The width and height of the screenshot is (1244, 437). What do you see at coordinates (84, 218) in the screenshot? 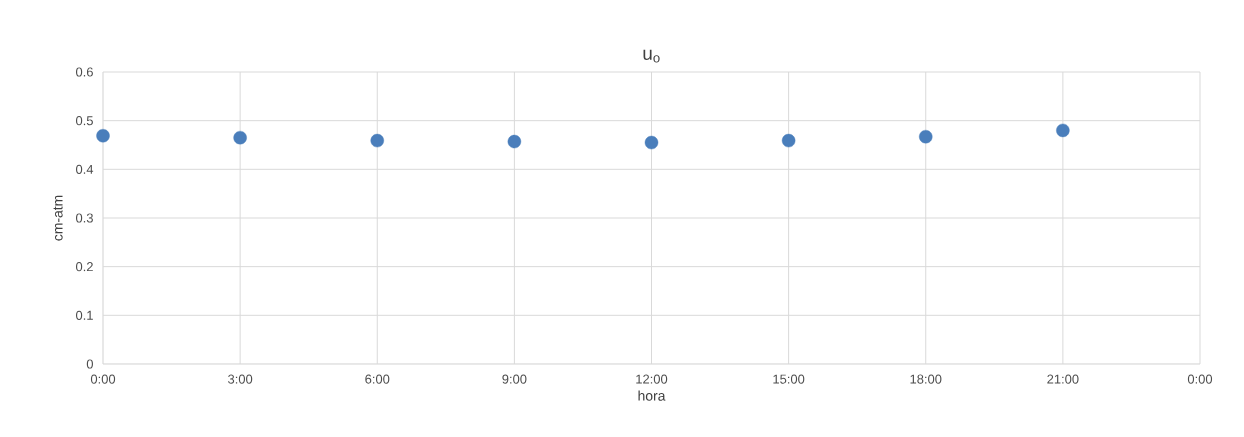
I see `y-tick-label: 0.3` at bounding box center [84, 218].